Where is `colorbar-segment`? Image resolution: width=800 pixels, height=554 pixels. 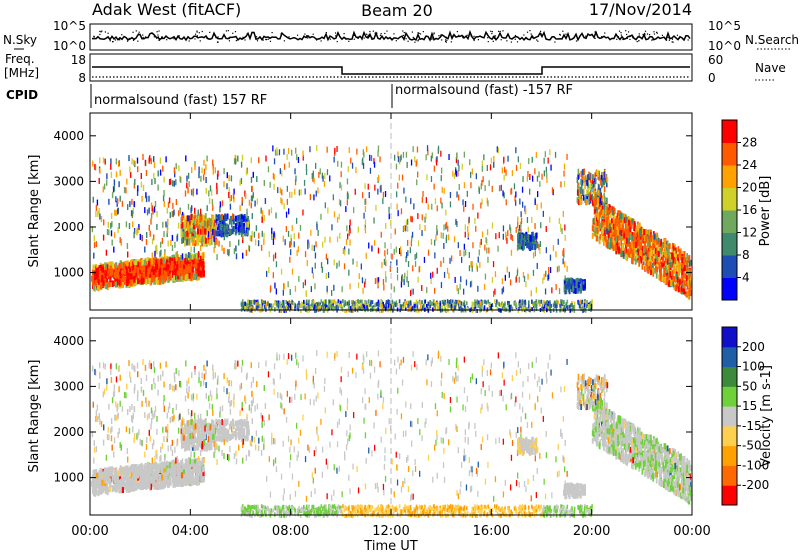 colorbar-segment is located at coordinates (729, 131).